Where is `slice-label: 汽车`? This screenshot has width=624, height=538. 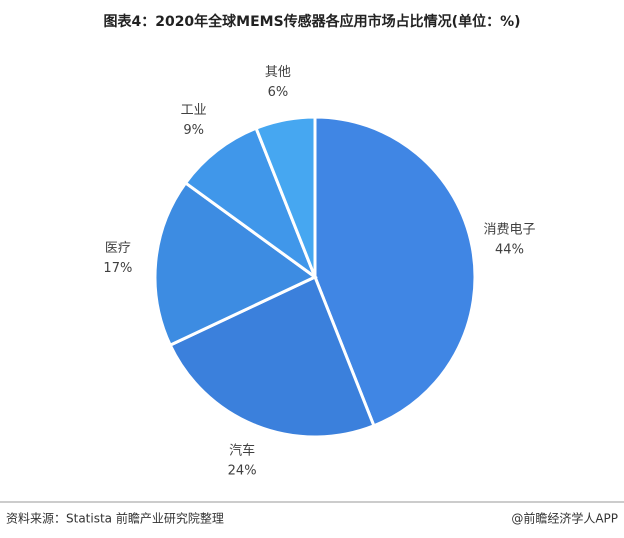 slice-label: 汽车 is located at coordinates (242, 451).